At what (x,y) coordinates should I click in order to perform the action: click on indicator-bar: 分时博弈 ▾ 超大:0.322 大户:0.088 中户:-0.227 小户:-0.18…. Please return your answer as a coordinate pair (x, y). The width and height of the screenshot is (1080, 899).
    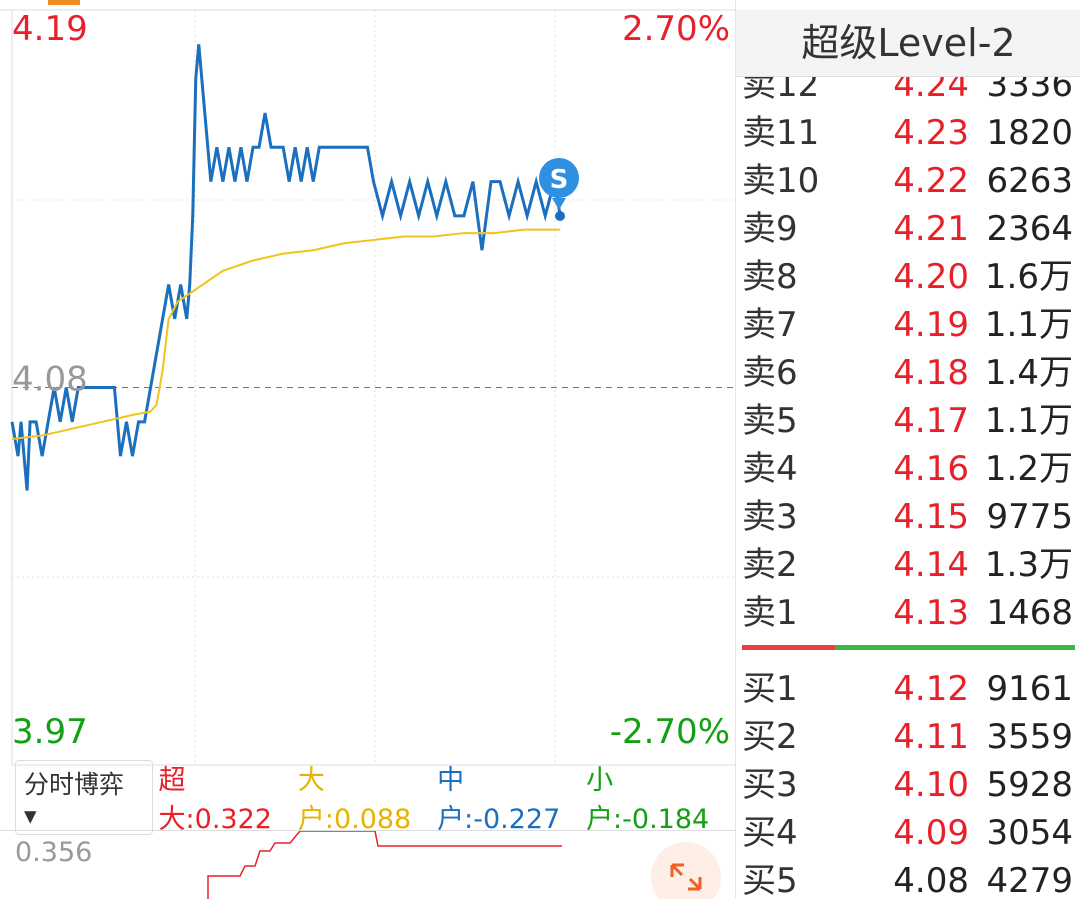
    Looking at the image, I should click on (367, 797).